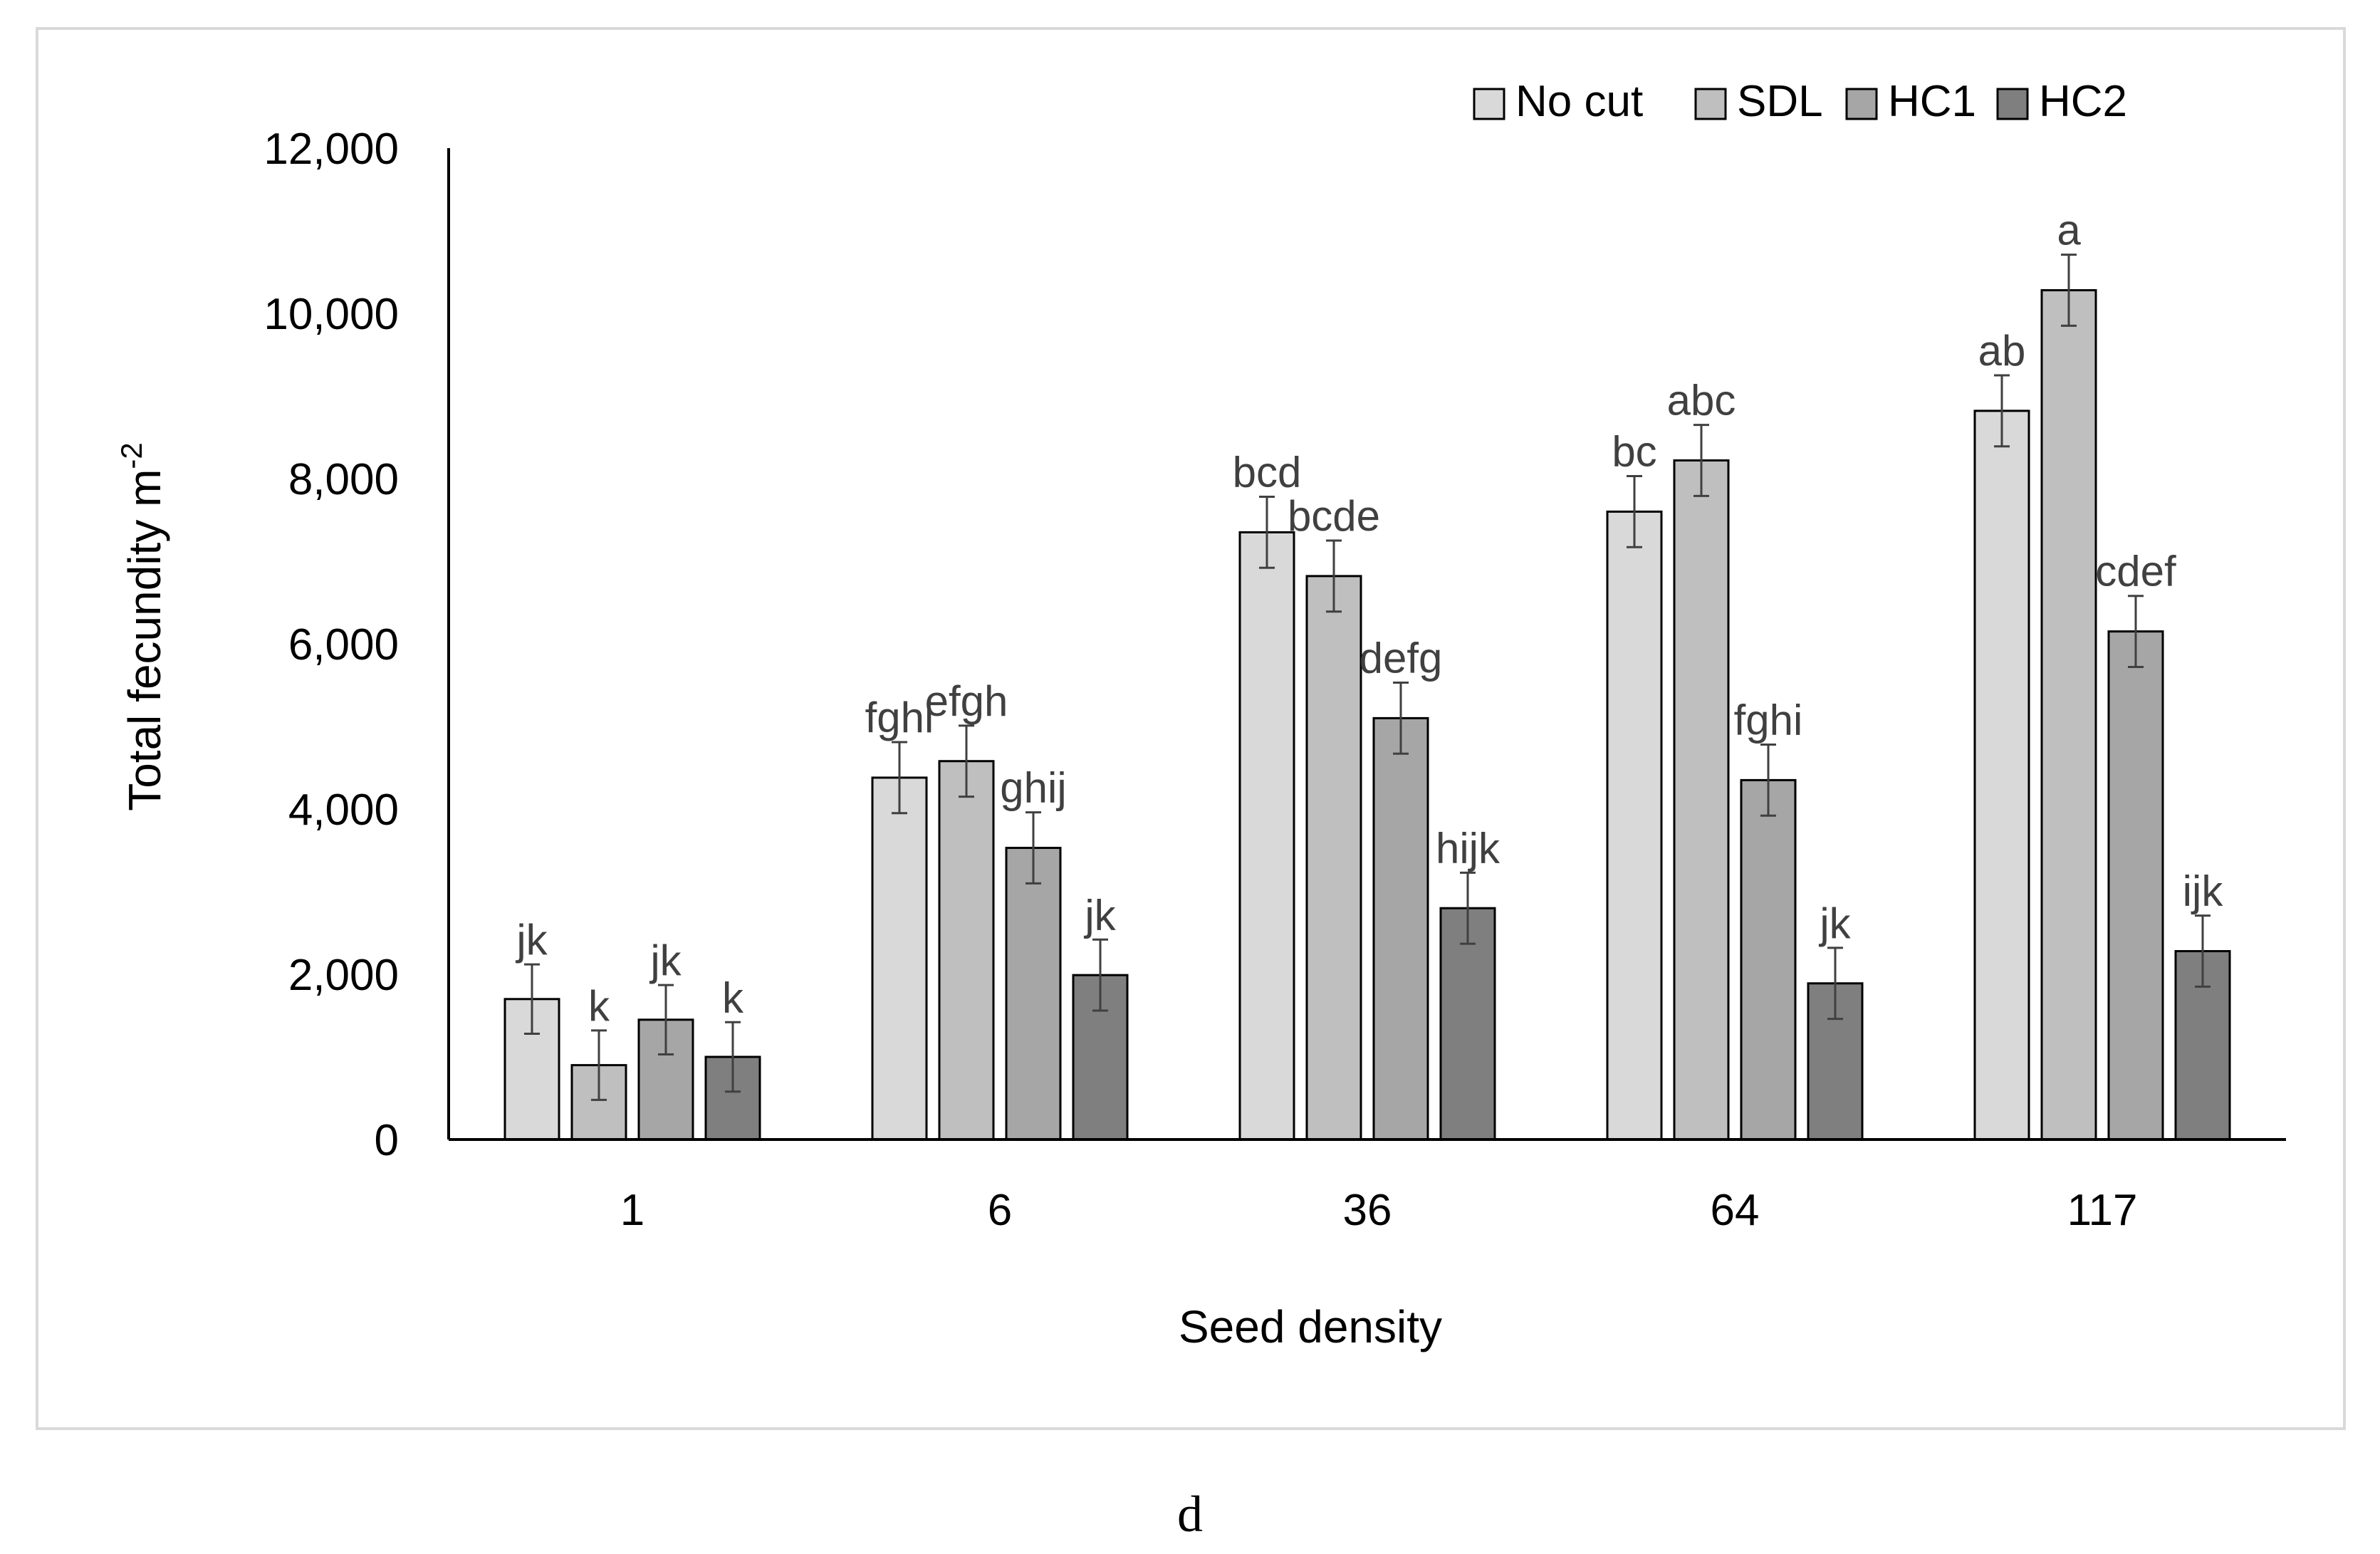 The image size is (2380, 1554). Describe the element at coordinates (343, 975) in the screenshot. I see `y-tick-label: 2,000` at that location.